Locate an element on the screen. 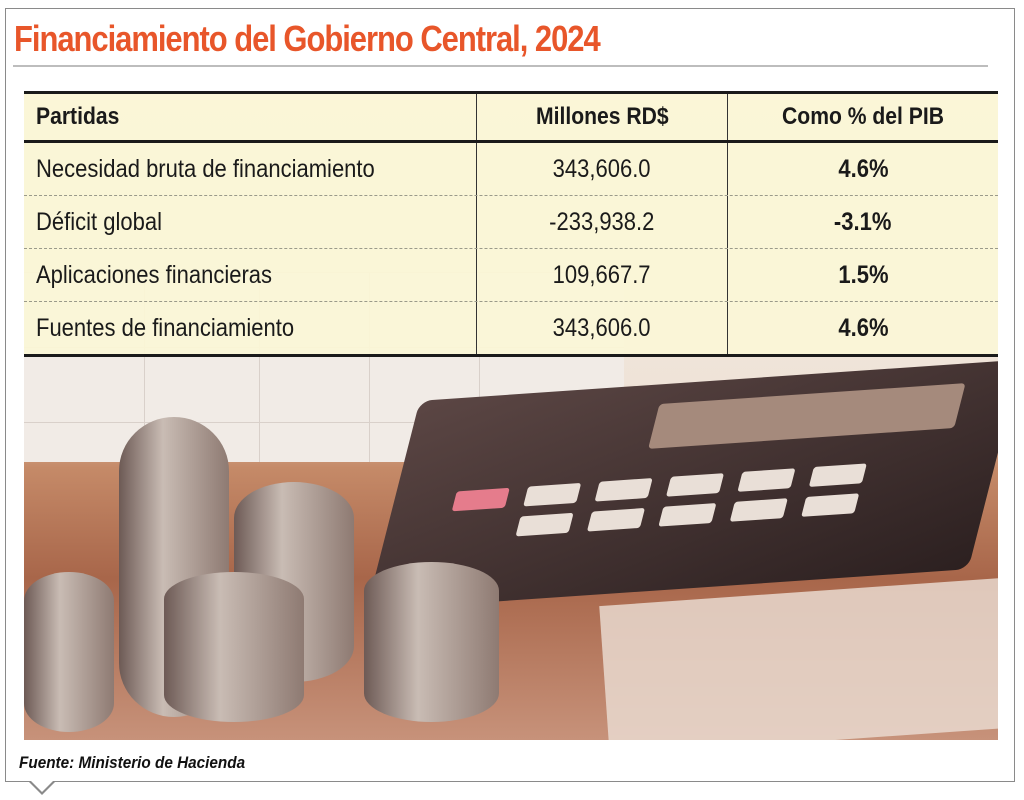  cell-partida: Necesidad bruta de financiamiento is located at coordinates (205, 168).